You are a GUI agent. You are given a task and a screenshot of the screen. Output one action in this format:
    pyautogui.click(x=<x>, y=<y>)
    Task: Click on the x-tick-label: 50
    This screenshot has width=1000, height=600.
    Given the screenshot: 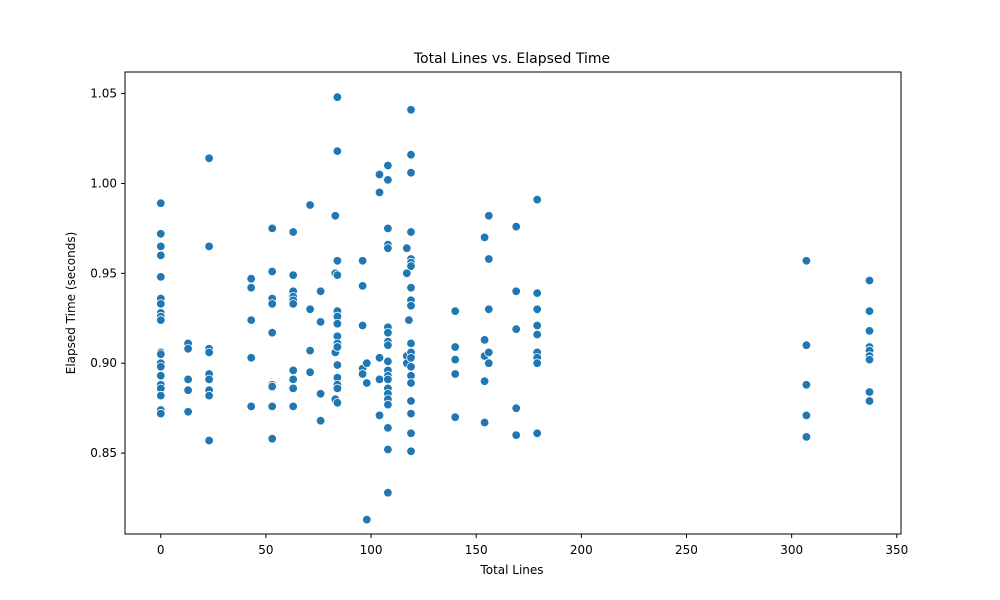 What is the action you would take?
    pyautogui.click(x=265, y=550)
    